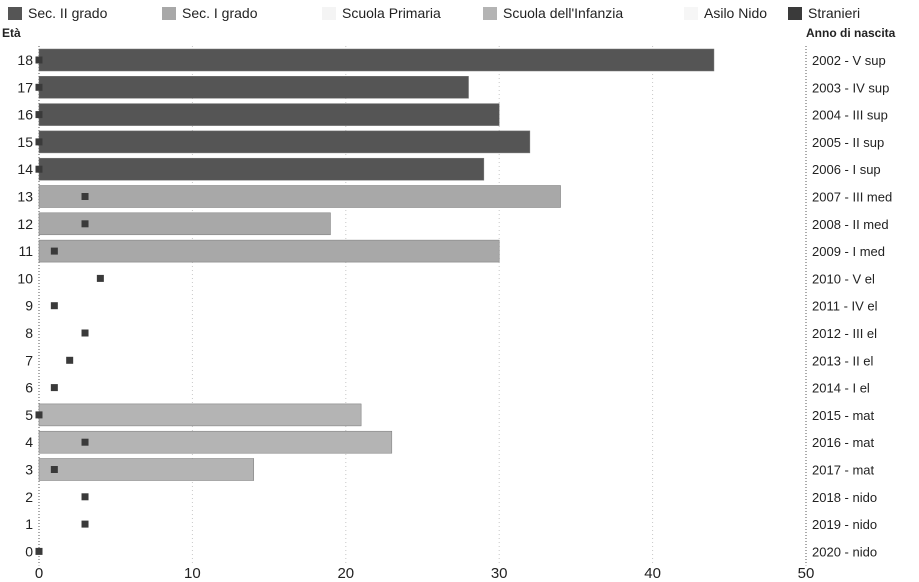 This screenshot has width=919, height=582. Describe the element at coordinates (329, 13) in the screenshot. I see `legend-swatch-scuola-primaria` at that location.